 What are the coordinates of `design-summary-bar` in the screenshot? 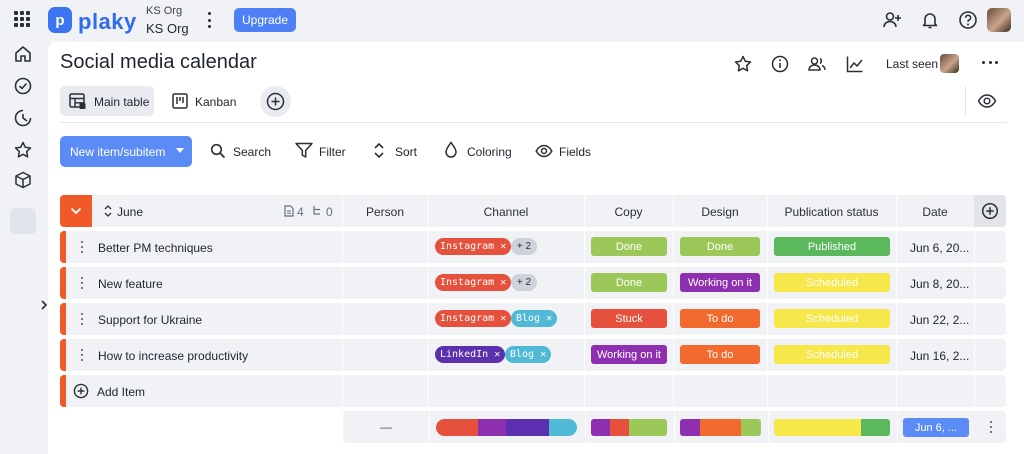 It's located at (720, 427).